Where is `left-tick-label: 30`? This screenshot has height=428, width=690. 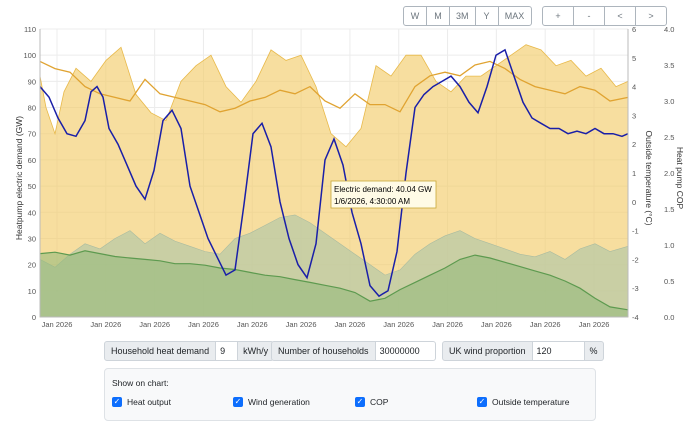 left-tick-label: 30 is located at coordinates (32, 238).